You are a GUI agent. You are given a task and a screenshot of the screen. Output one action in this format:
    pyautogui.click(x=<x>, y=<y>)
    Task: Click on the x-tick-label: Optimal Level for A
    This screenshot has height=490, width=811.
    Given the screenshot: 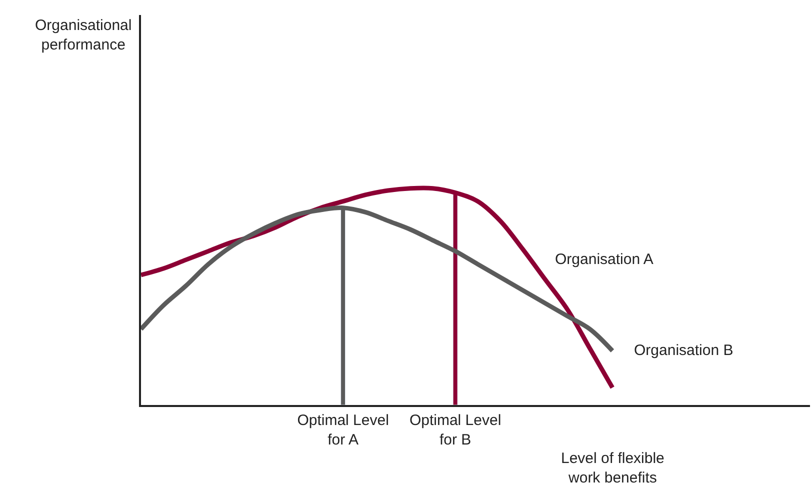 What is the action you would take?
    pyautogui.click(x=343, y=430)
    